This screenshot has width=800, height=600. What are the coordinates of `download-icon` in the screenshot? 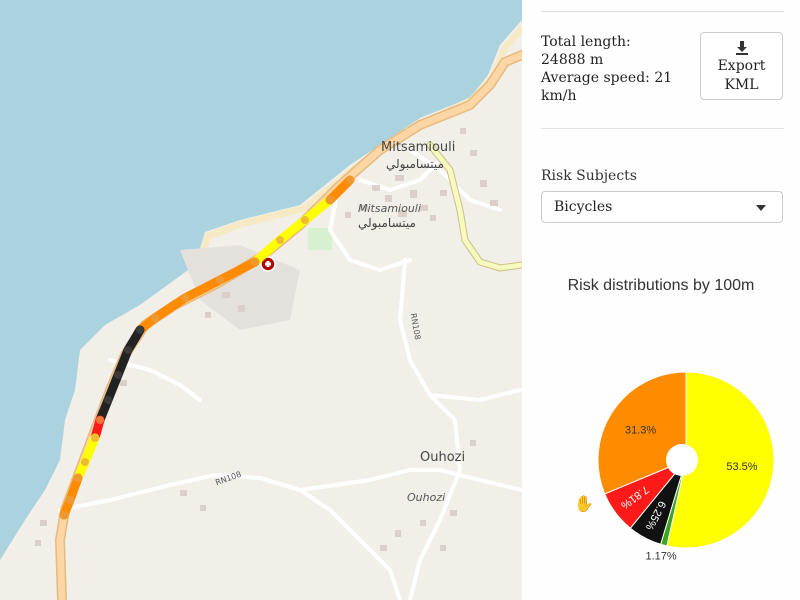 It's located at (741, 48).